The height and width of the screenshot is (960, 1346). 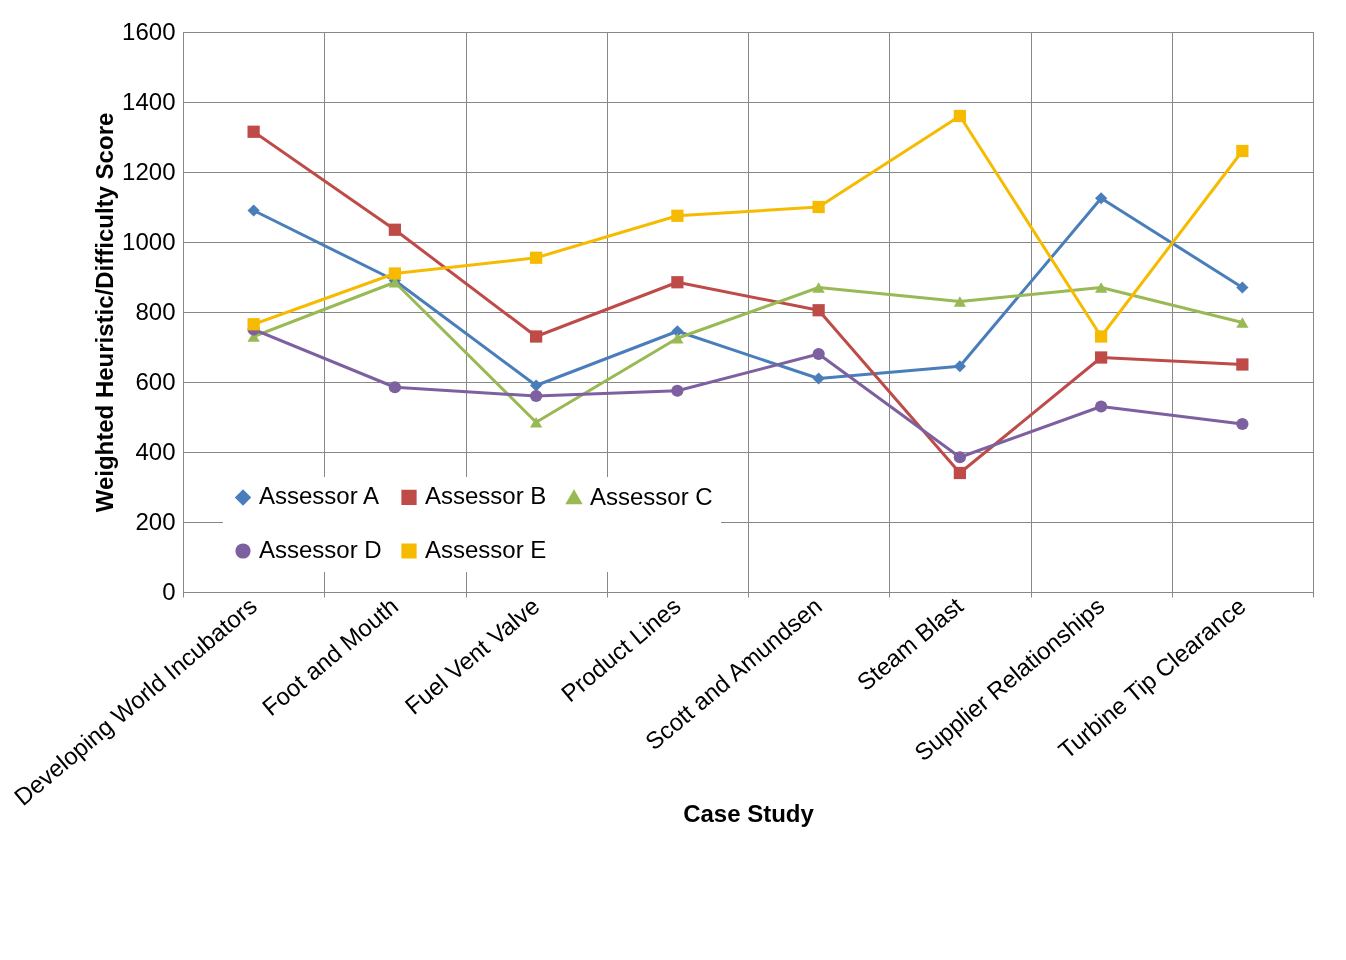 What do you see at coordinates (155, 381) in the screenshot?
I see `y-tick-label: 600` at bounding box center [155, 381].